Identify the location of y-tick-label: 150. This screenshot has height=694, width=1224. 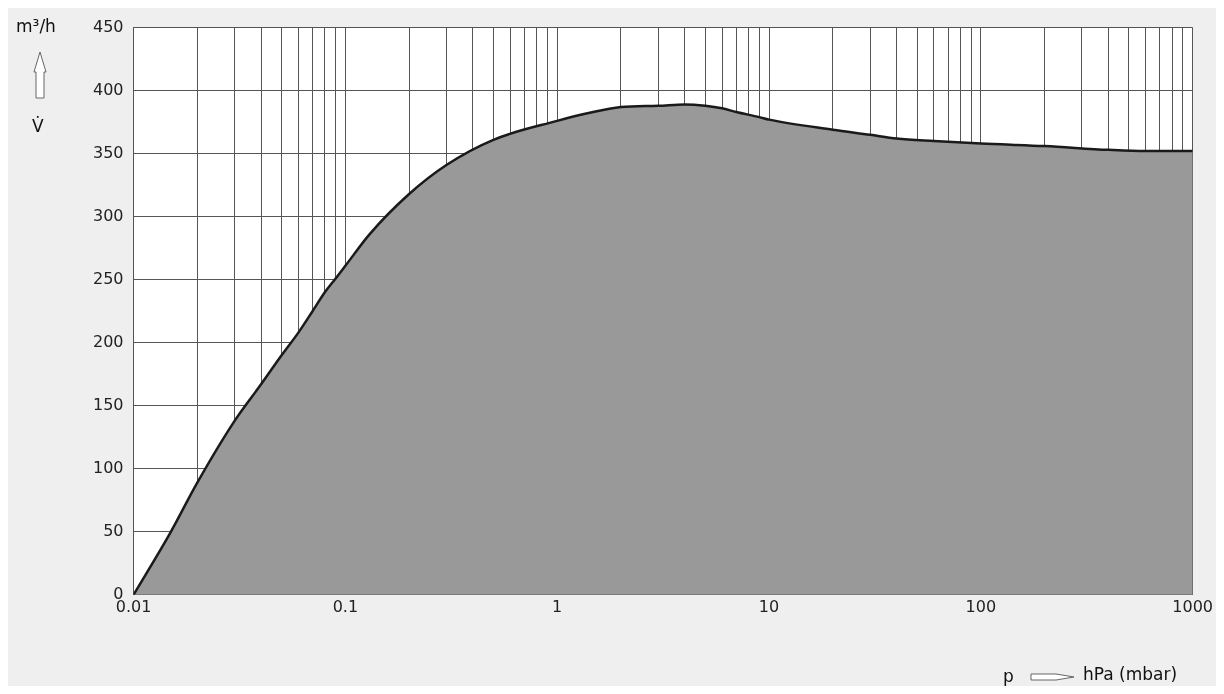
(108, 404).